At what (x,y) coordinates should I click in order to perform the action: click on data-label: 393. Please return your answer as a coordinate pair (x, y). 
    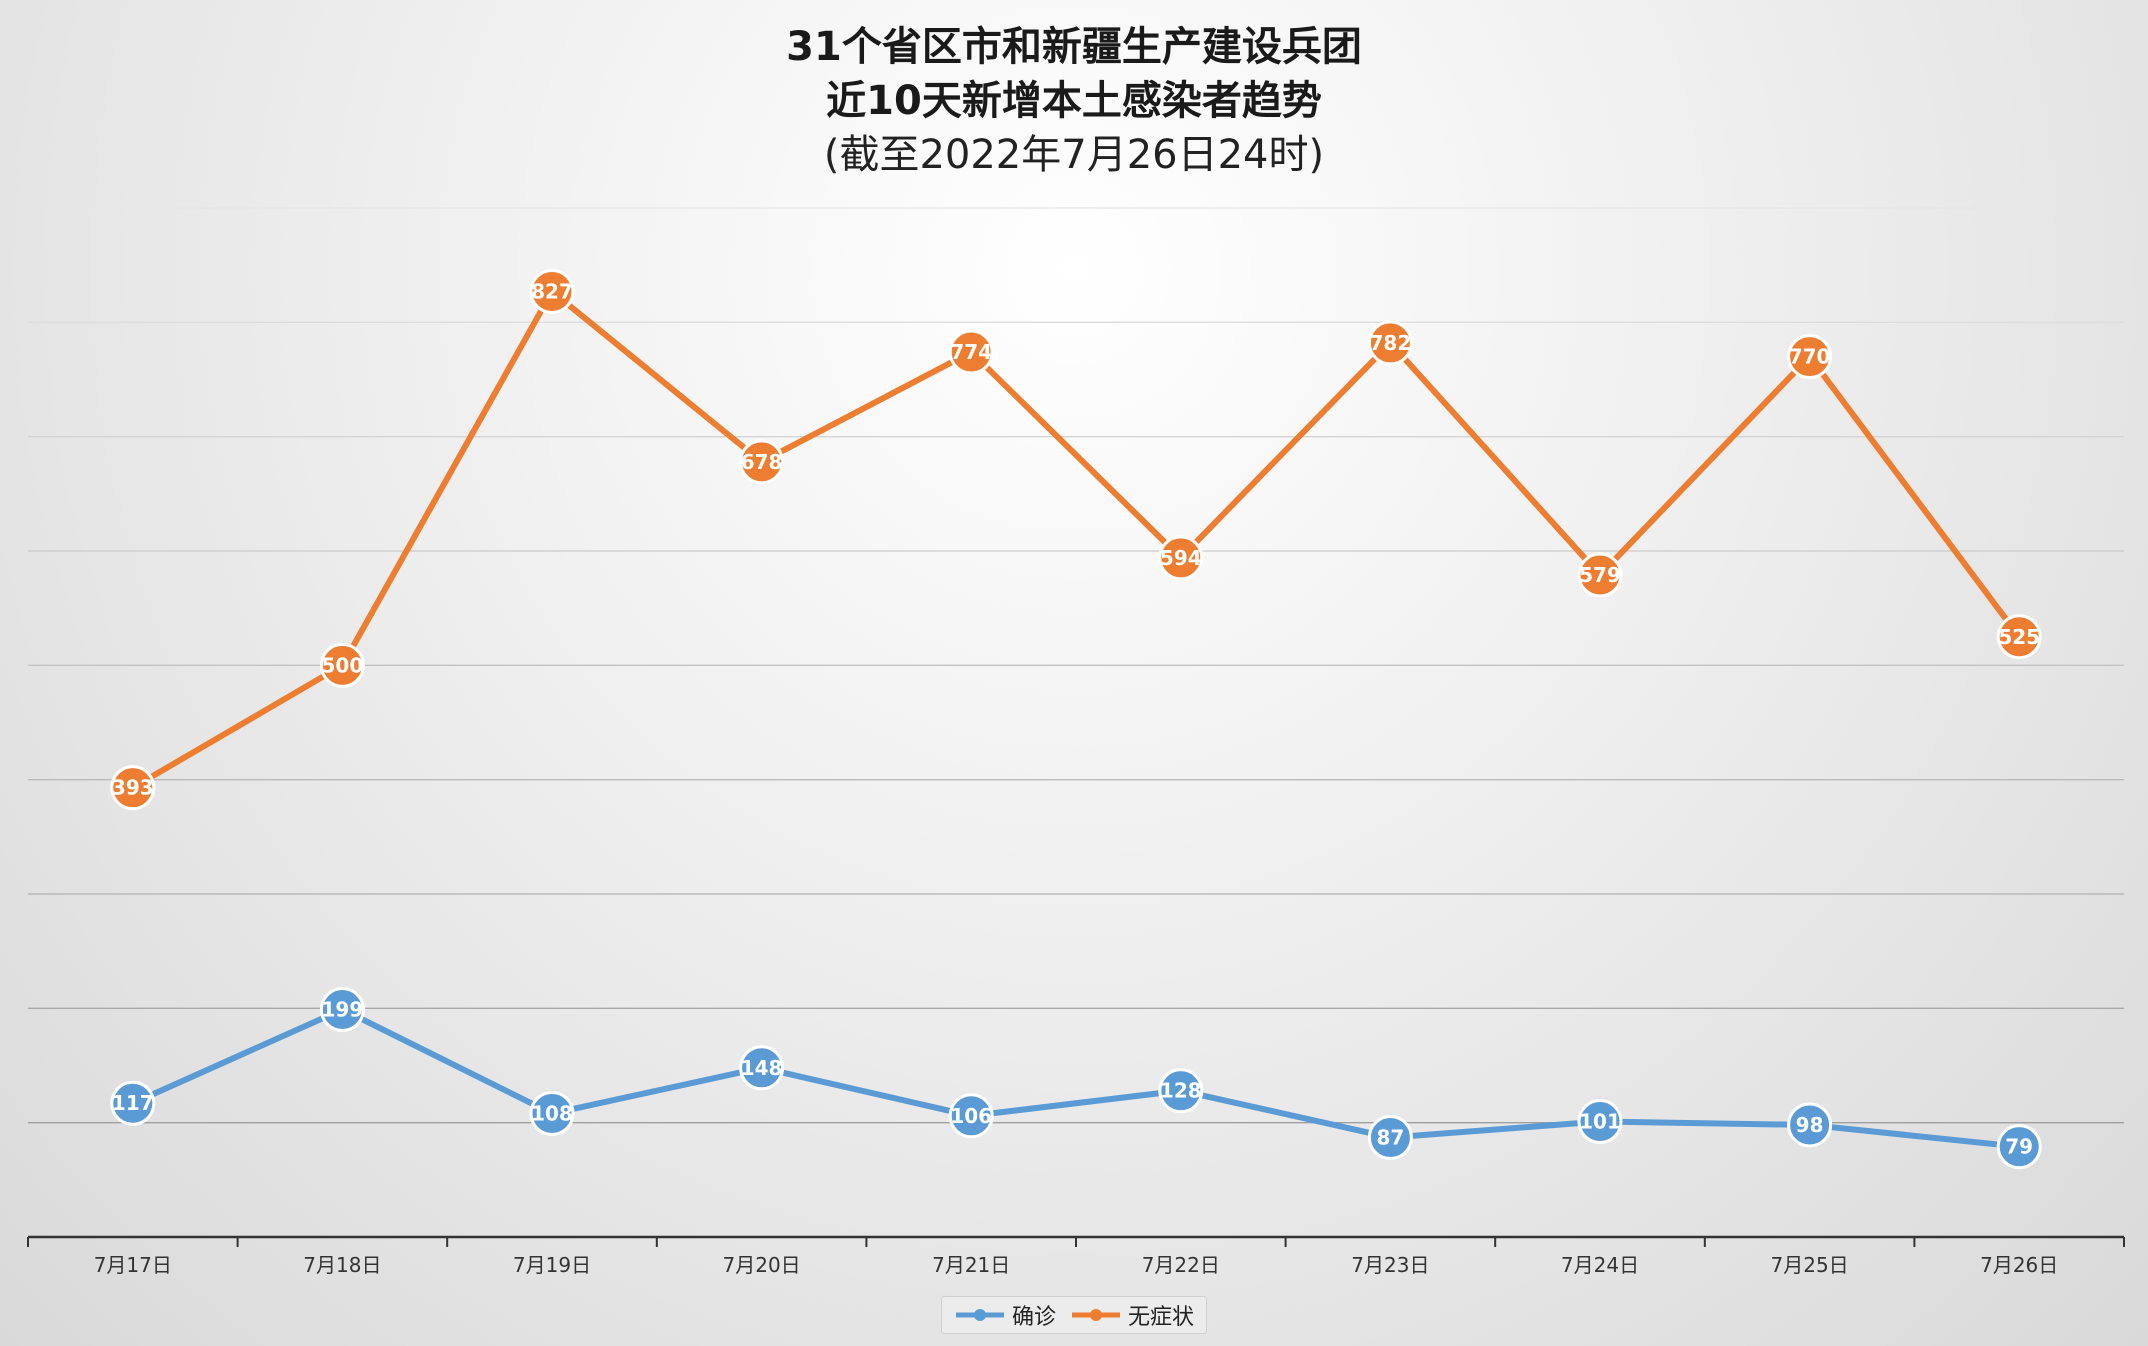
    Looking at the image, I should click on (133, 788).